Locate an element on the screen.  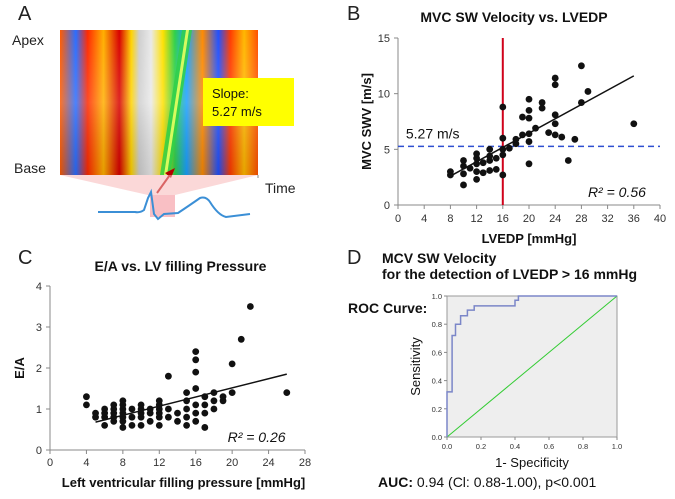
x-tick-label: 0.8 is located at coordinates (583, 446).